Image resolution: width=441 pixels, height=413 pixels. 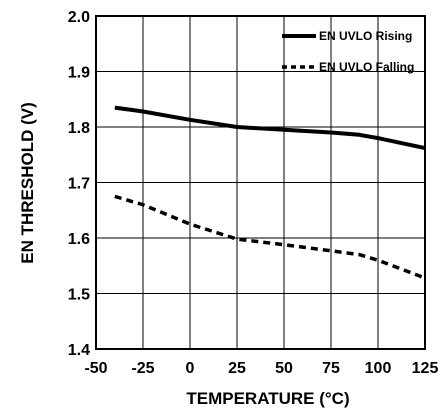 I want to click on series-line-falling, so click(x=270, y=237).